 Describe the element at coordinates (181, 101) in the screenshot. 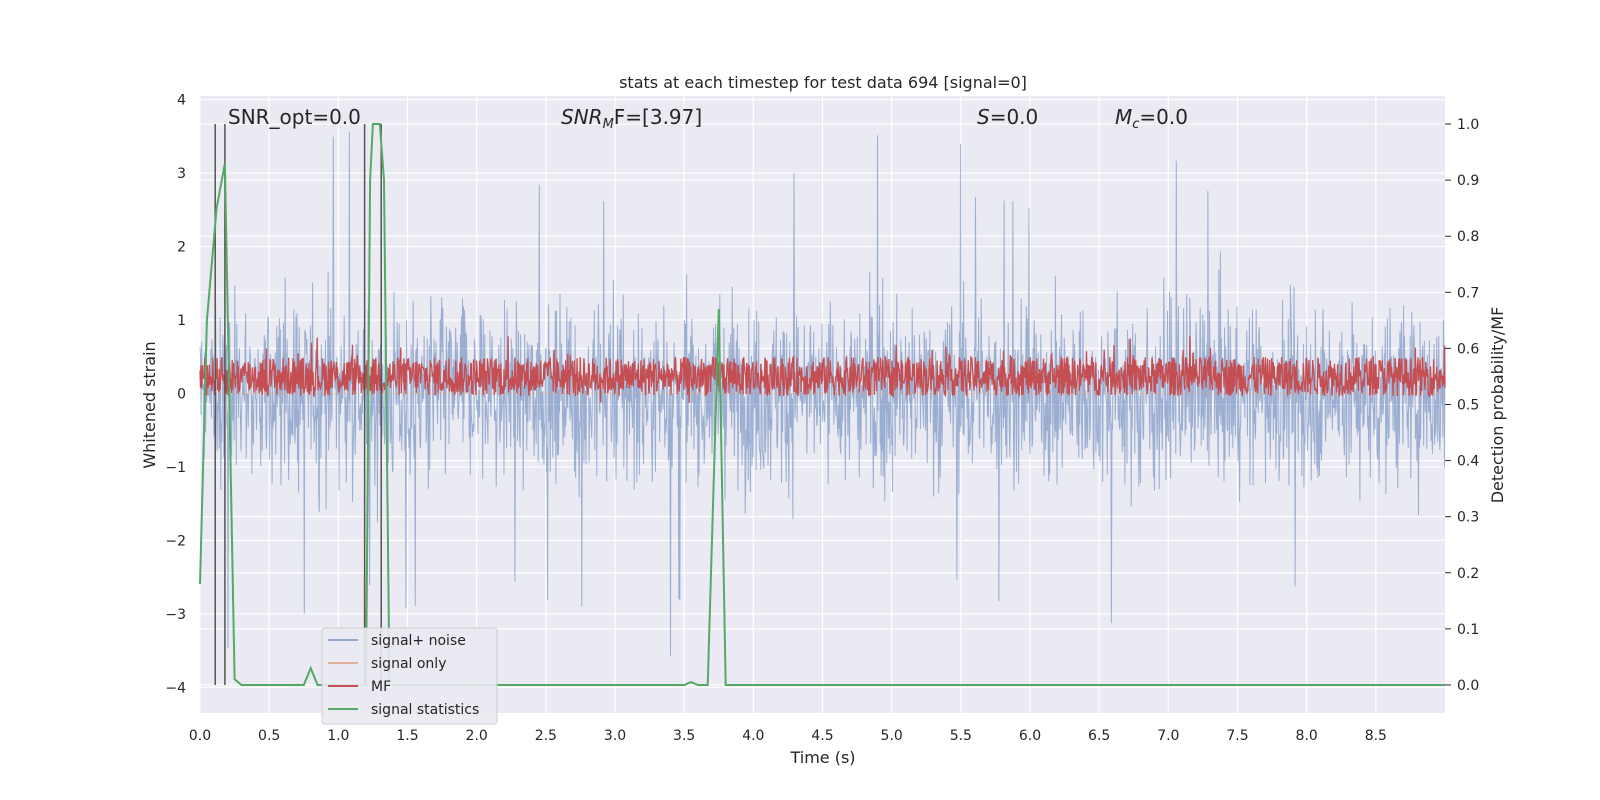

I see `y-tick-label-left: 4` at that location.